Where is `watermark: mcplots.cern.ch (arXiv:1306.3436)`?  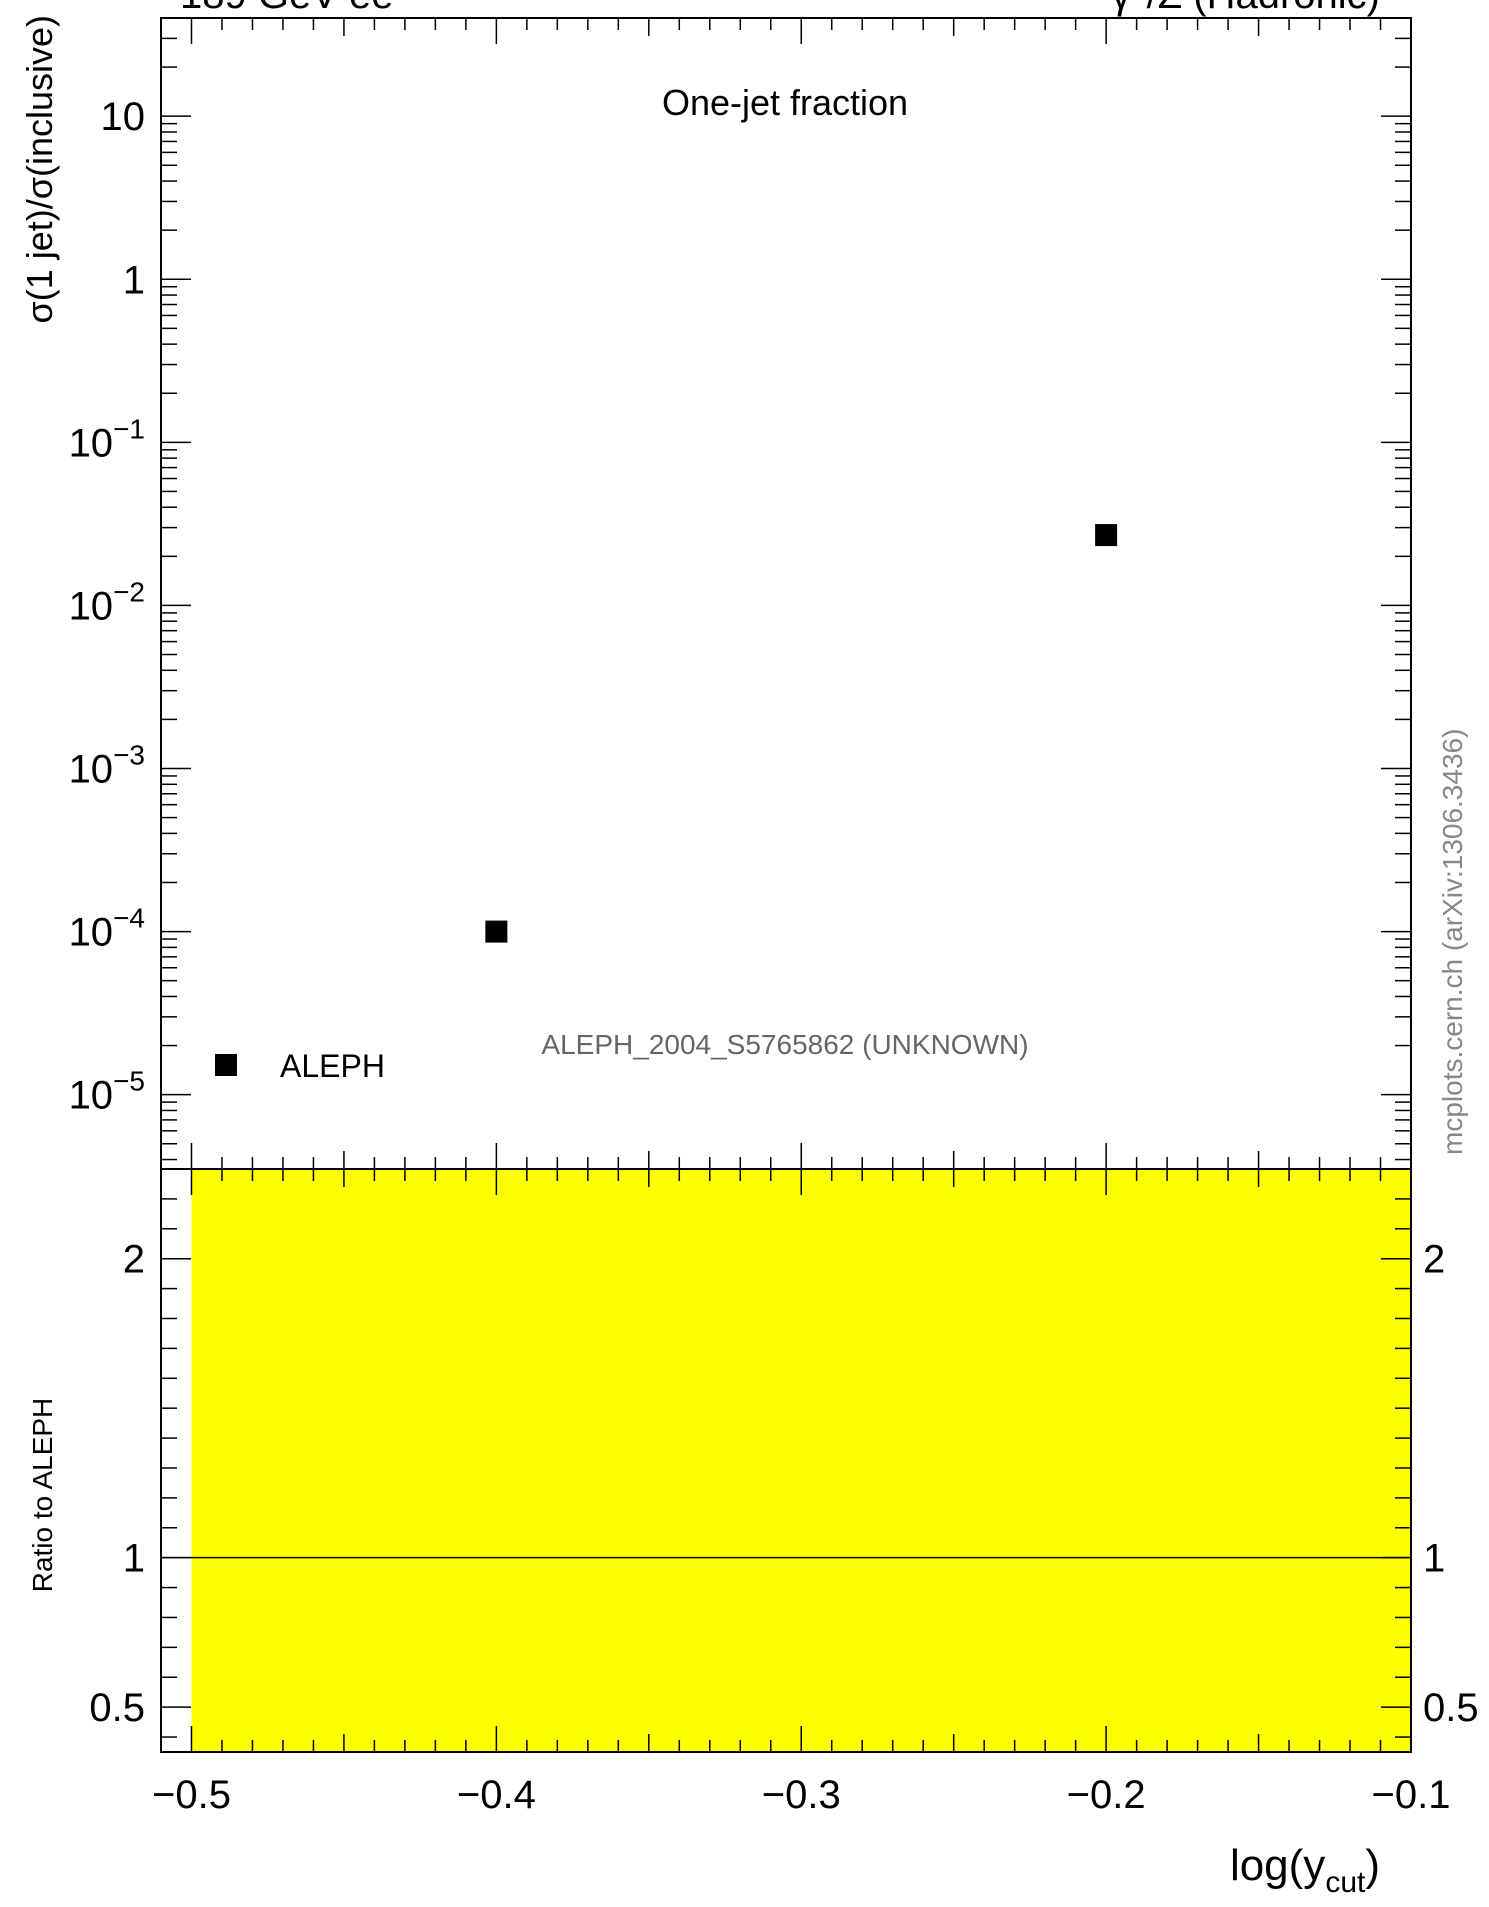
watermark: mcplots.cern.ch (arXiv:1306.3436) is located at coordinates (1452, 942).